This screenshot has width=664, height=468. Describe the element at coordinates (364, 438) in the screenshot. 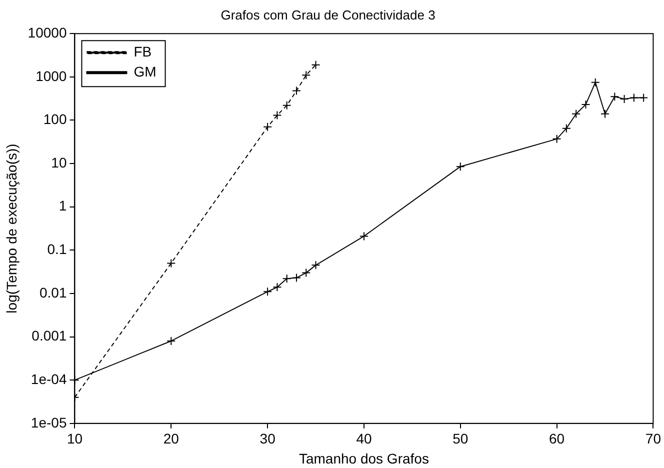

I see `x-tick-label: 40` at that location.